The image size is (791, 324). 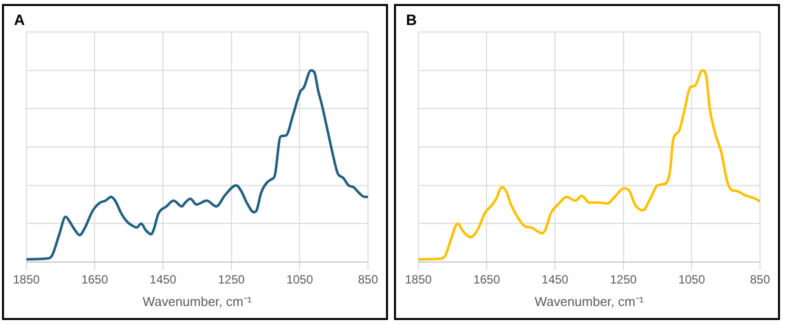 I want to click on chart-title: A, so click(x=19, y=21).